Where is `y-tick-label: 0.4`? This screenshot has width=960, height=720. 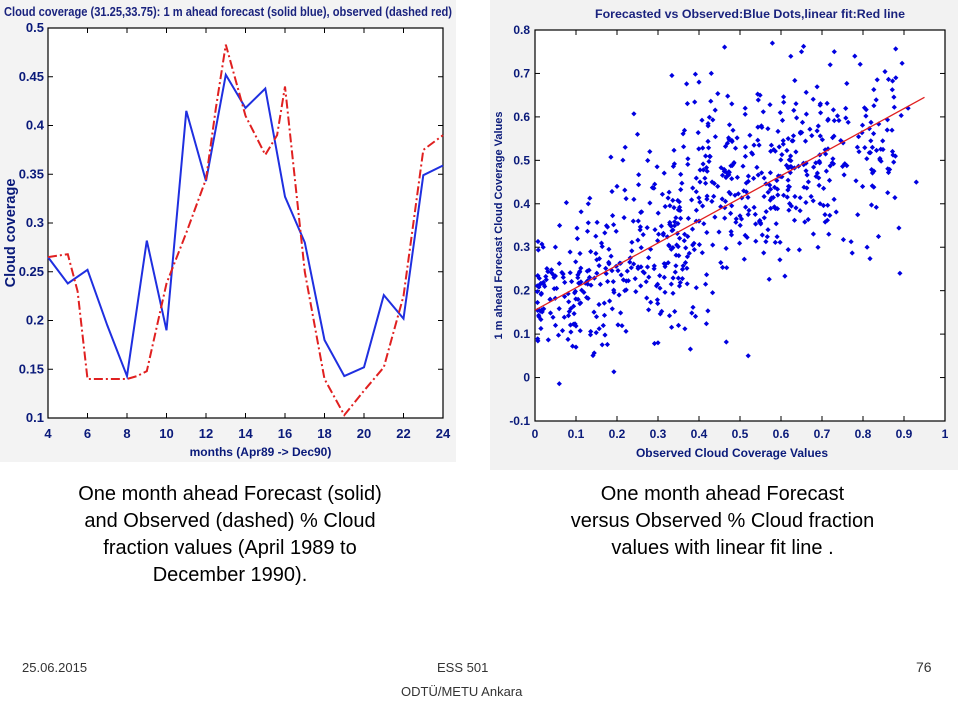
y-tick-label: 0.4 is located at coordinates (521, 204).